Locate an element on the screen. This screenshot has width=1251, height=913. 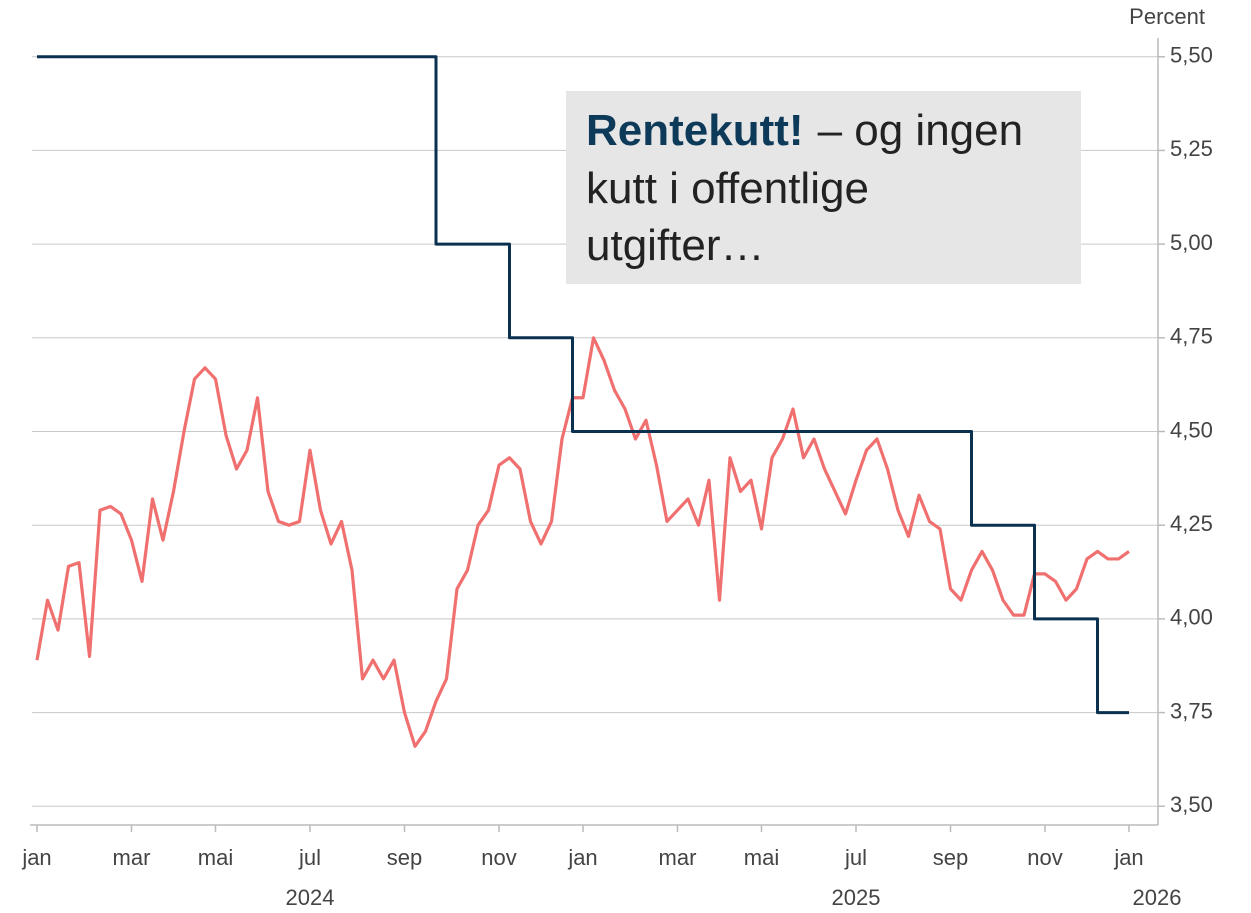
y-tick-label: 4,00 is located at coordinates (1191, 617).